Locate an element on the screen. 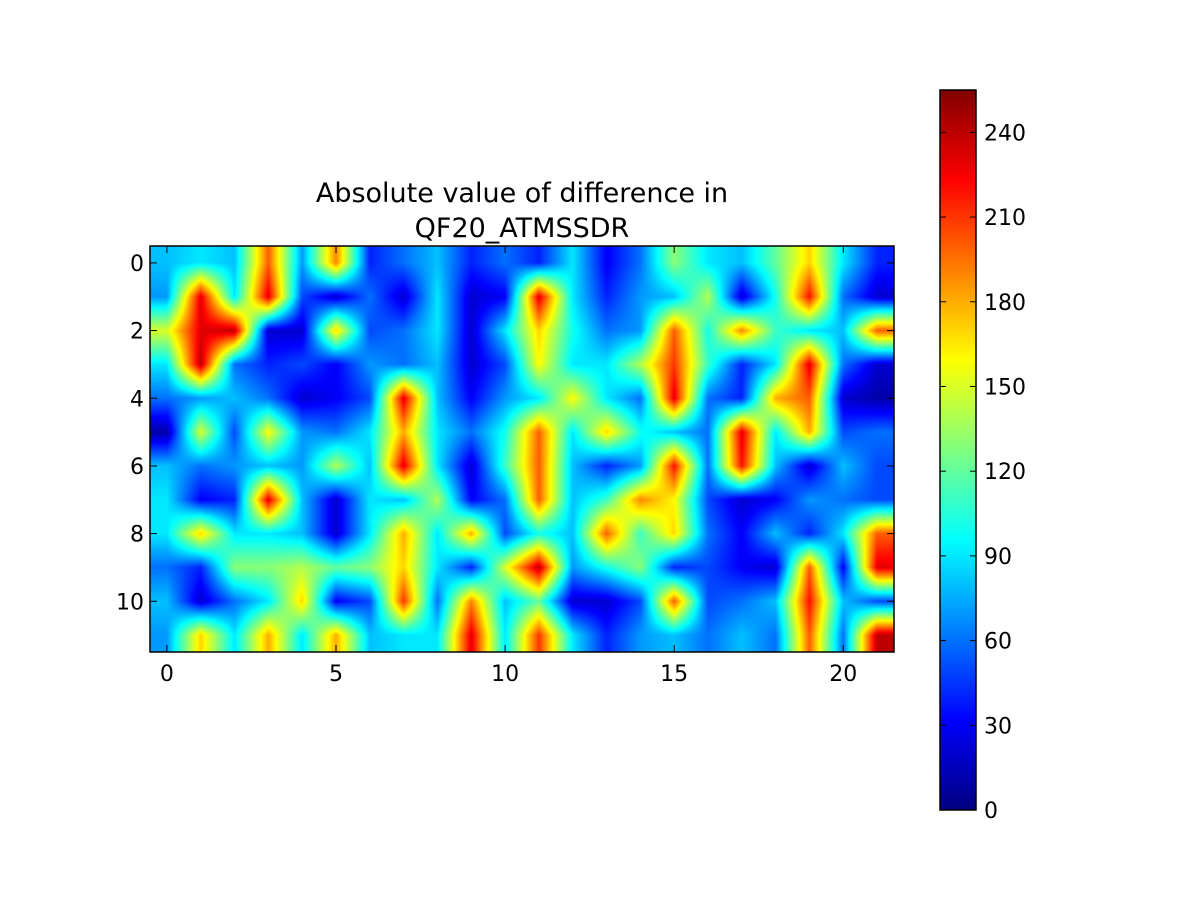 The image size is (1200, 900). colorbar-axis: 0 30 60 90 120 150 180 210 240 is located at coordinates (983, 472).